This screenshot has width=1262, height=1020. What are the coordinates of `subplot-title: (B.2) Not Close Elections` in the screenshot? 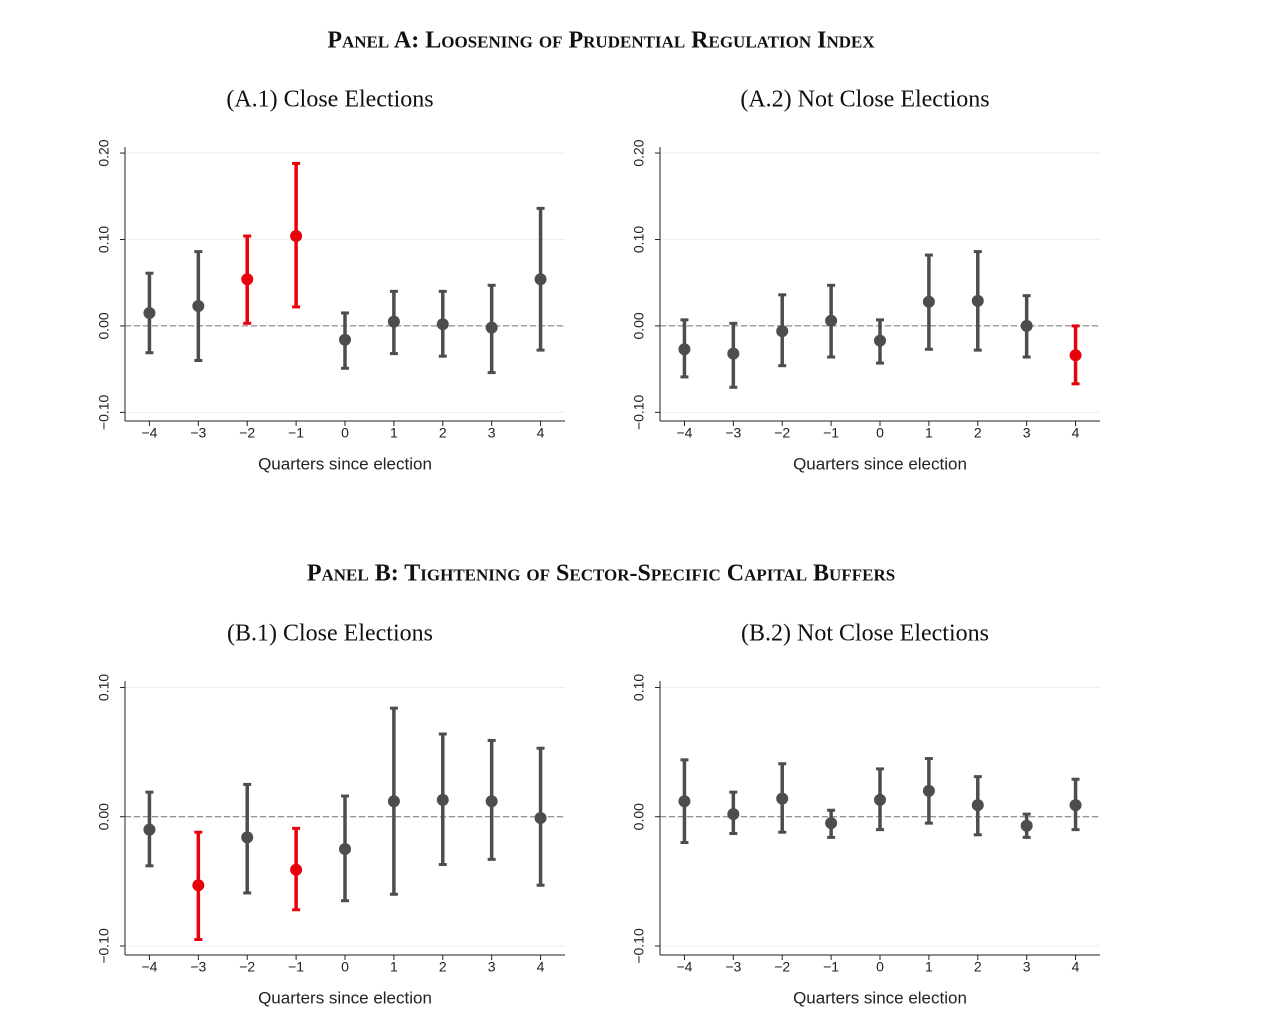 It's located at (865, 634).